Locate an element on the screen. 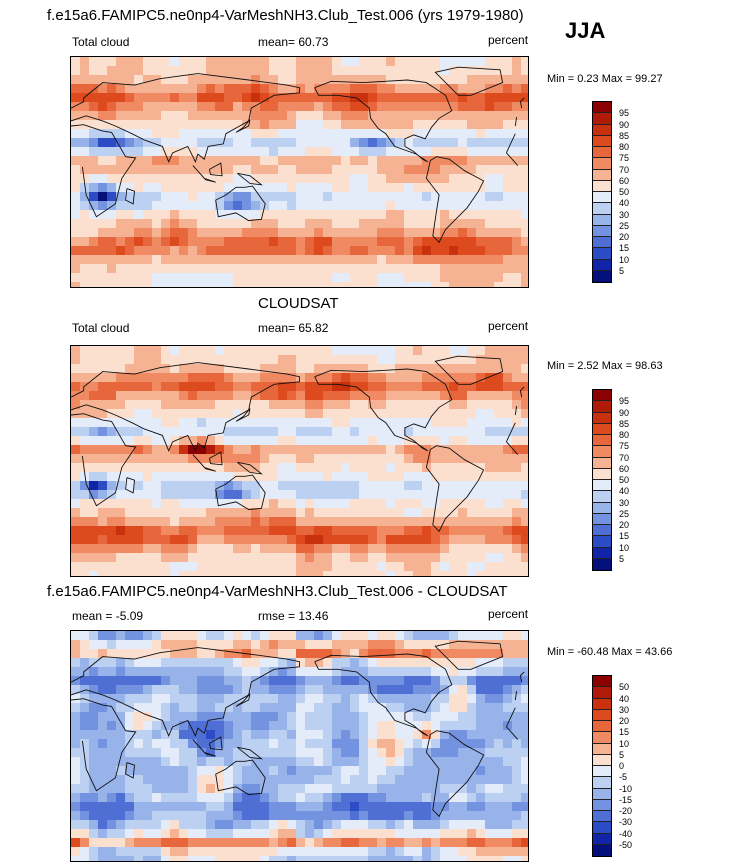 This screenshot has width=733, height=866. panel2-units: percent is located at coordinates (508, 326).